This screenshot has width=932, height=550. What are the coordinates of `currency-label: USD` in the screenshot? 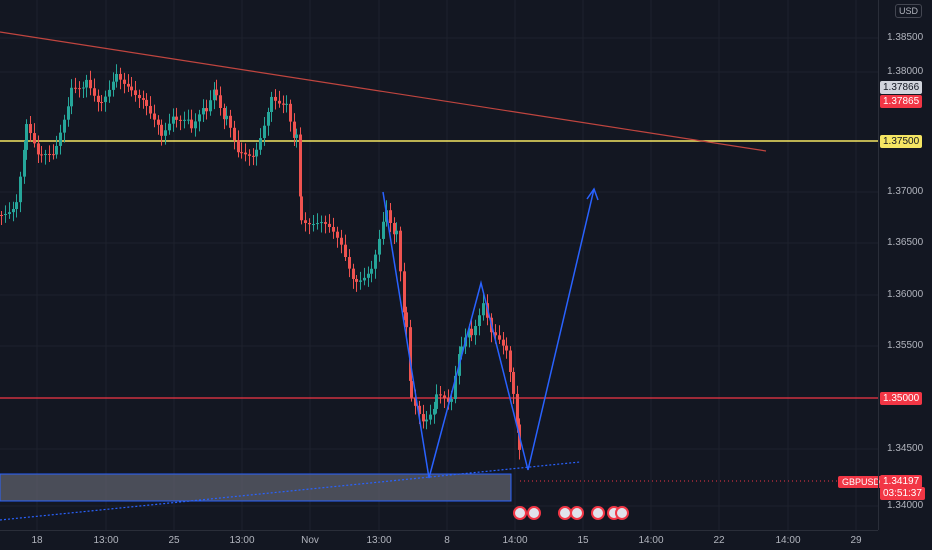 It's located at (908, 11).